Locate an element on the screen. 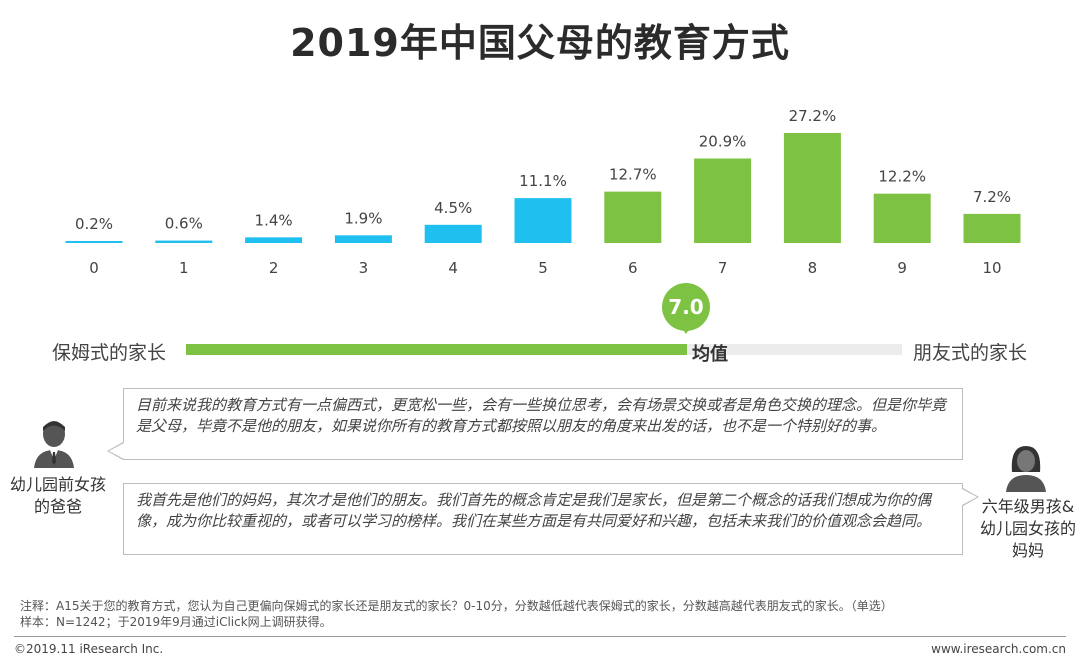  scale-right-label: 朋友式的家长 is located at coordinates (970, 353).